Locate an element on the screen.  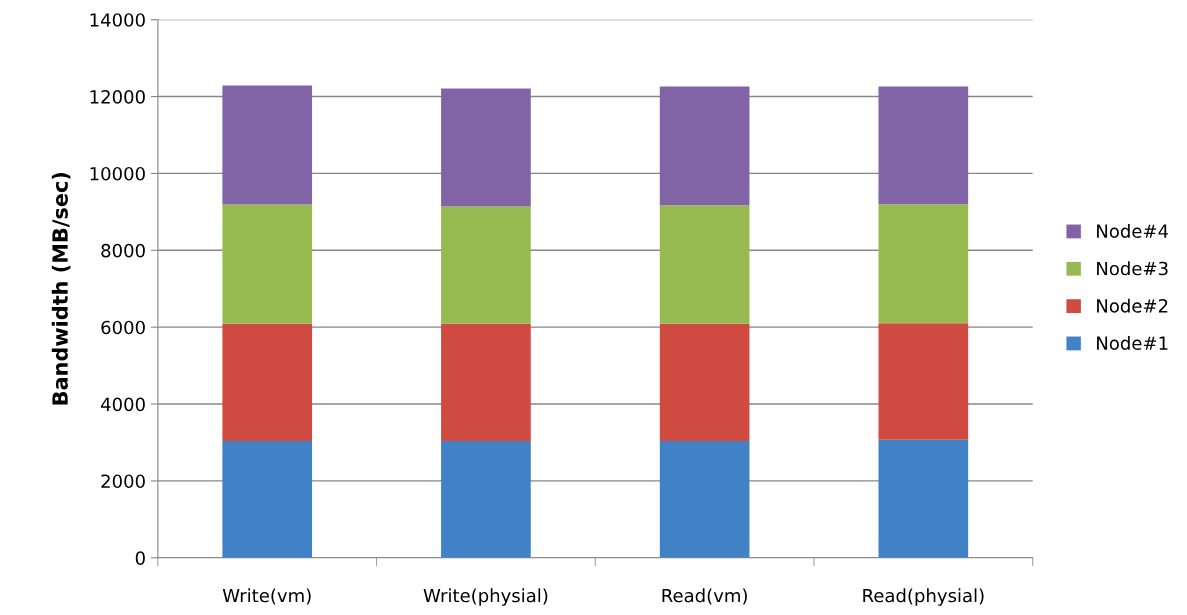
y-tick-label: 4000 is located at coordinates (123, 404).